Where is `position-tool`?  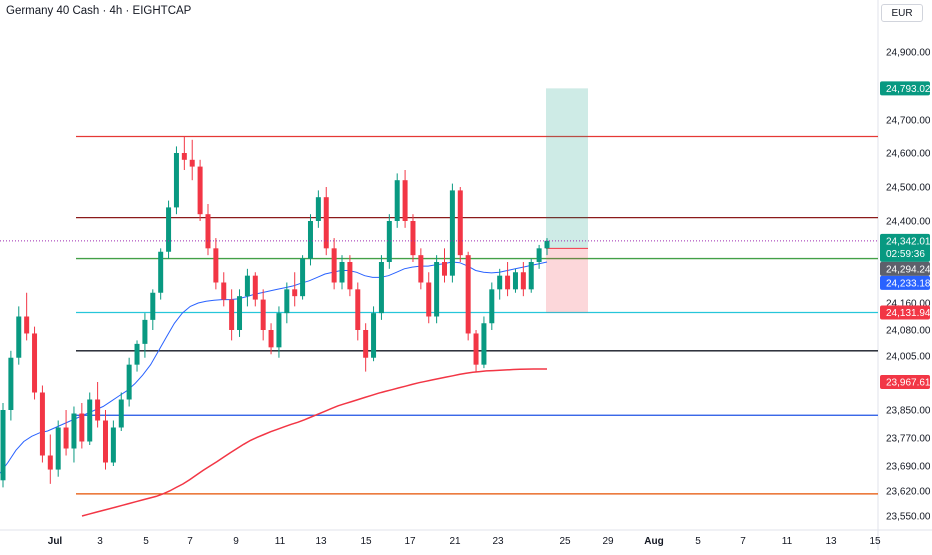 position-tool is located at coordinates (567, 200).